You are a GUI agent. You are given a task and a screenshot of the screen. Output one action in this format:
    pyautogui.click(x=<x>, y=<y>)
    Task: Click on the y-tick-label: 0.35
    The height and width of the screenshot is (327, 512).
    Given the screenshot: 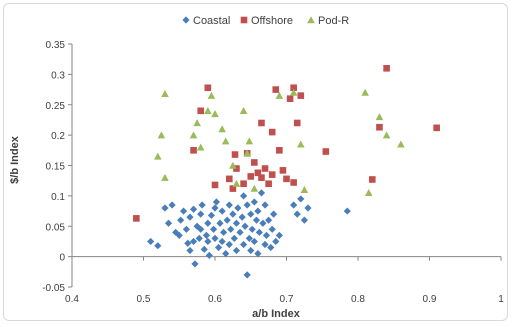 What is the action you would take?
    pyautogui.click(x=56, y=45)
    